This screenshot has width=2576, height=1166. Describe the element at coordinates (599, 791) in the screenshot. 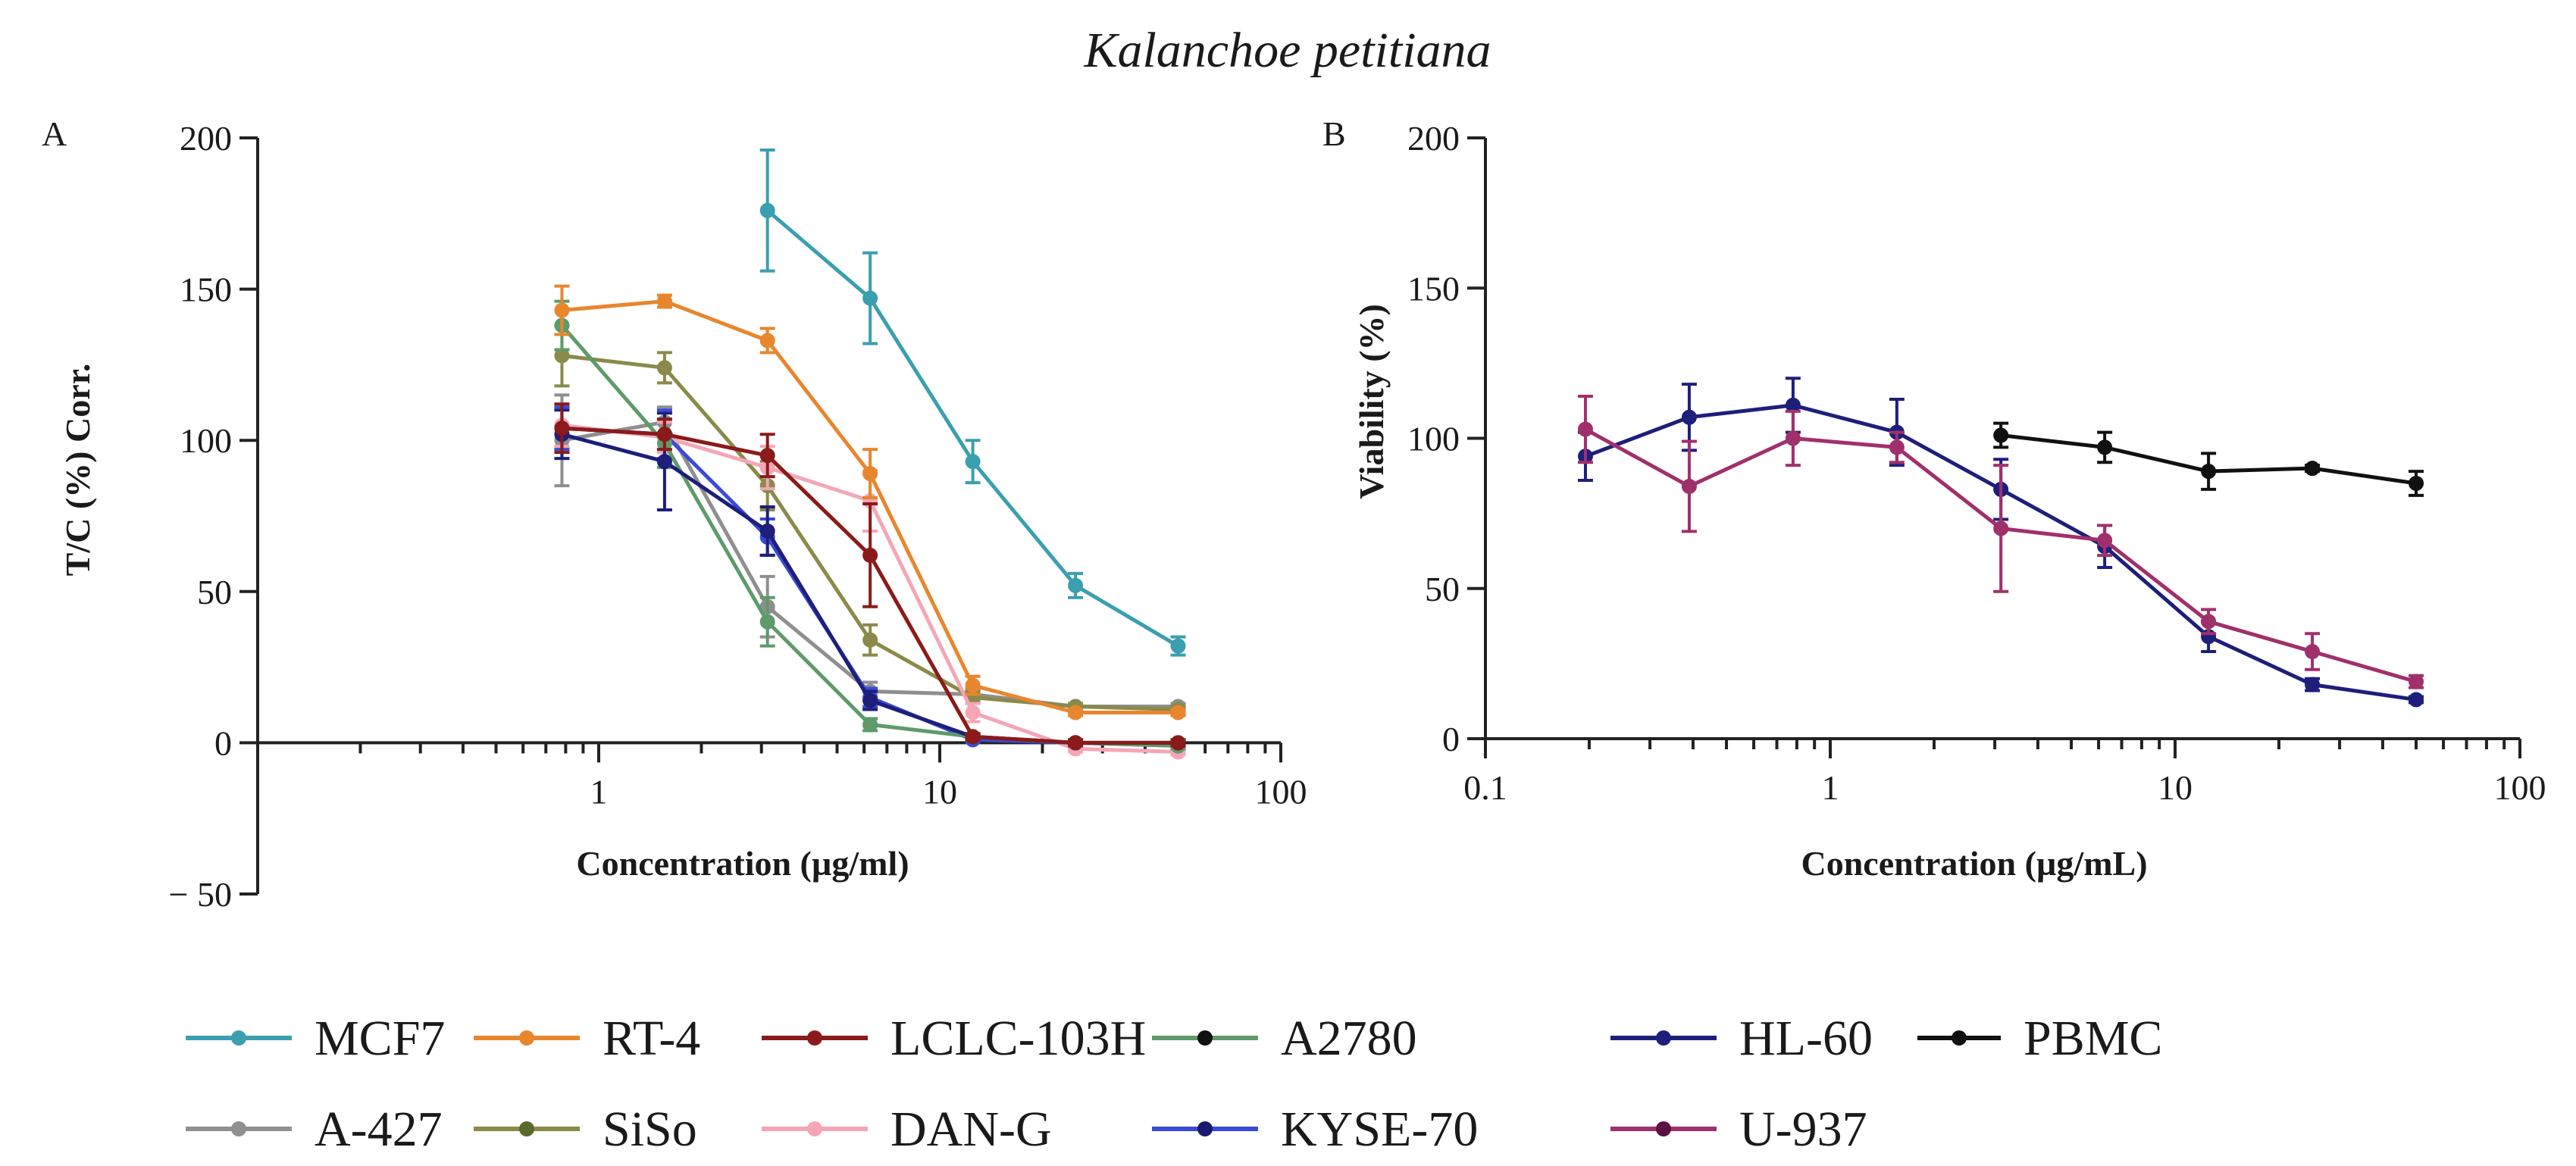

I see `panel-a-xtick-label: 1` at that location.